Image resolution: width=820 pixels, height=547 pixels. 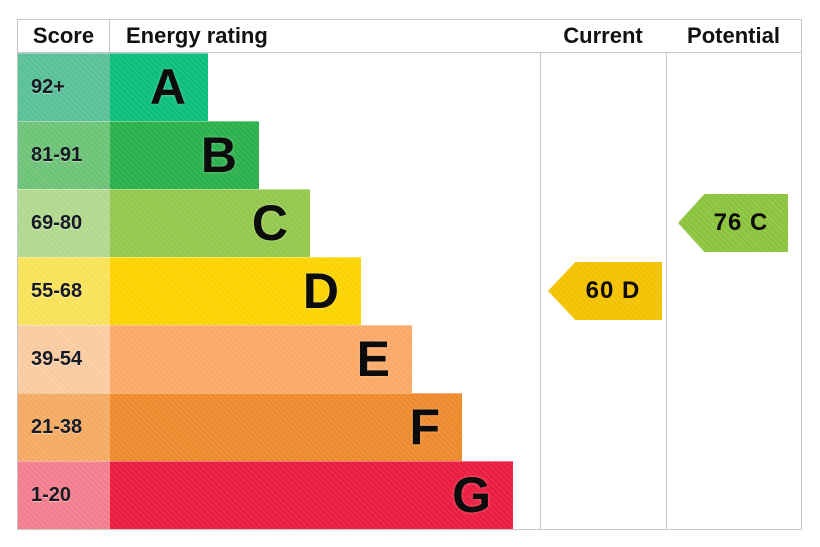 I want to click on rating-bar: C, so click(x=210, y=223).